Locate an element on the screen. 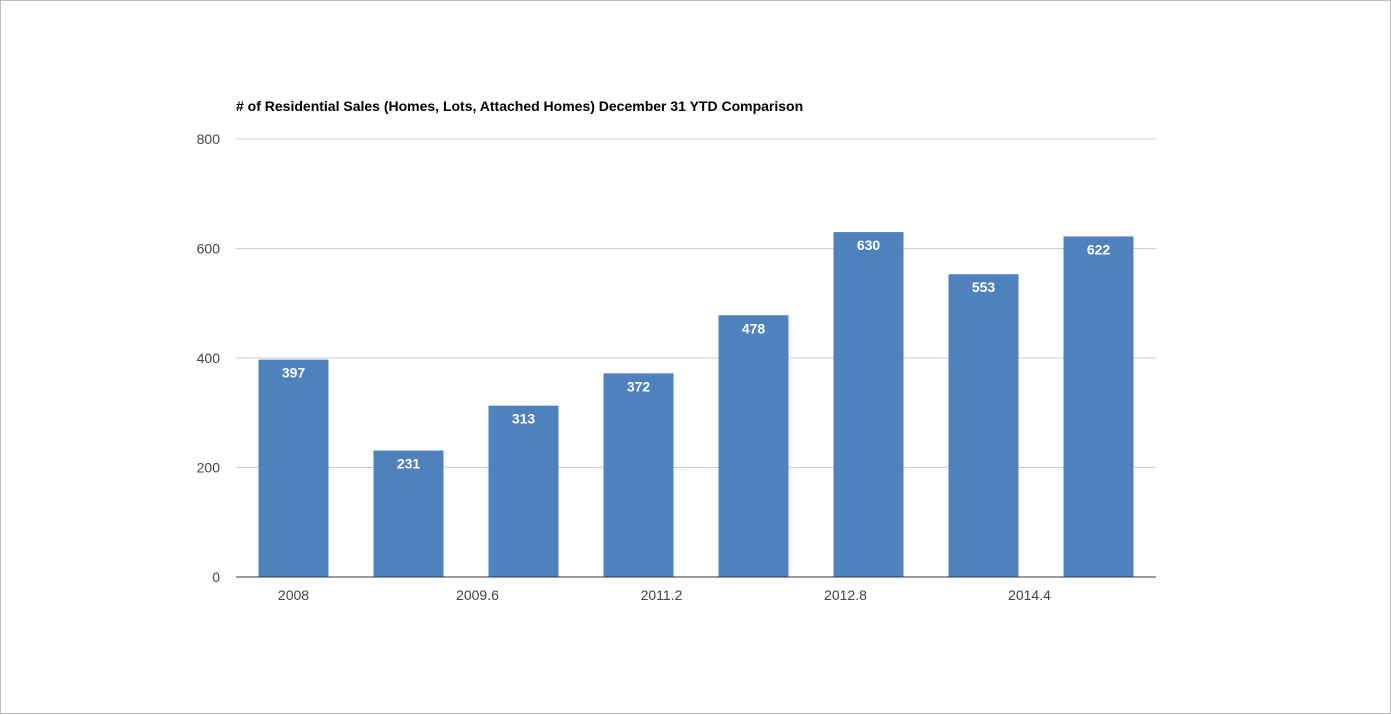 The image size is (1391, 715). x-tick-label: 2012.8 is located at coordinates (845, 595).